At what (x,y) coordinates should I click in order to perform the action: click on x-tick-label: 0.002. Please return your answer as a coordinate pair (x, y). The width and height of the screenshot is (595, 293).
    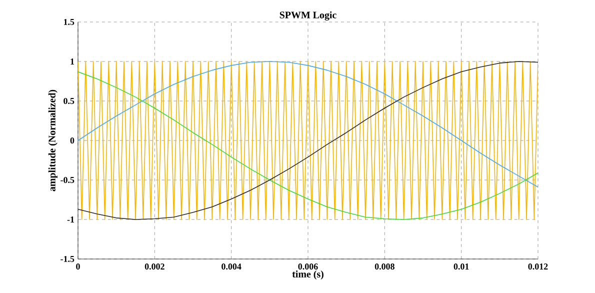
    Looking at the image, I should click on (154, 267).